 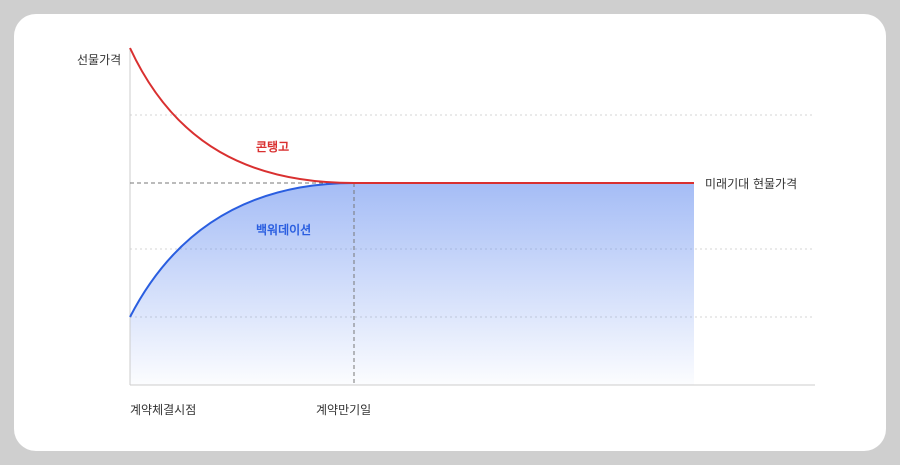 I want to click on x-start-label: 계약체결시점, so click(x=163, y=409).